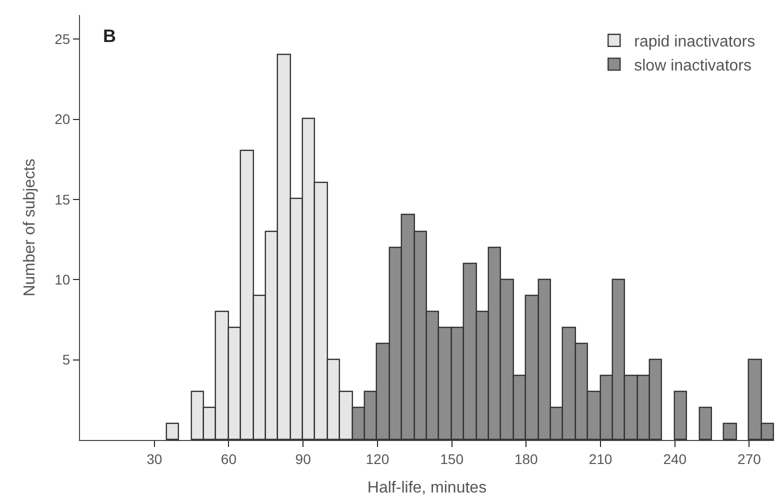 The width and height of the screenshot is (784, 503). I want to click on x-tick-label: 270, so click(750, 458).